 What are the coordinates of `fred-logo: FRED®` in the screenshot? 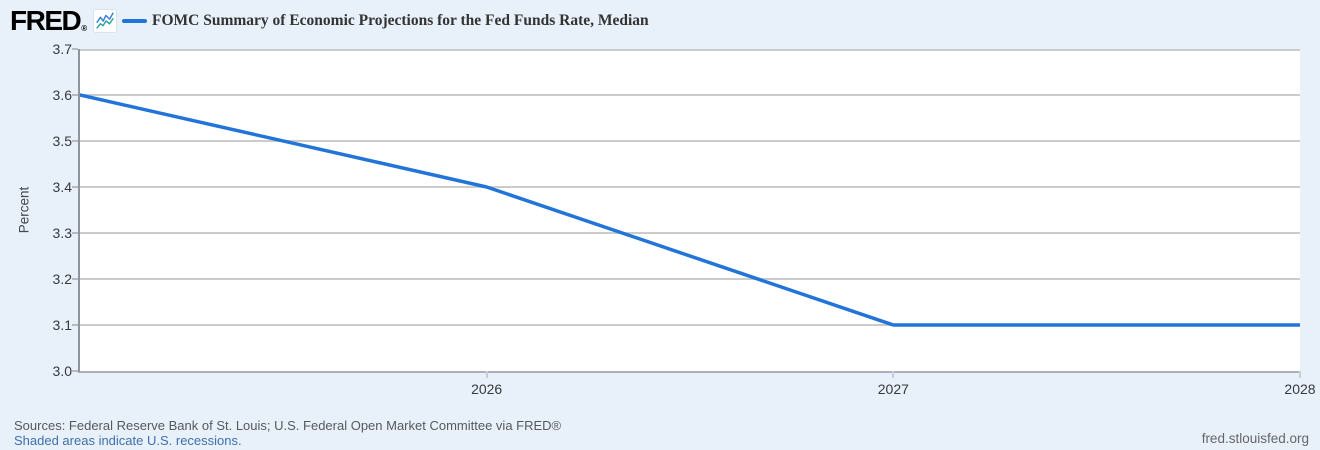 It's located at (48, 21).